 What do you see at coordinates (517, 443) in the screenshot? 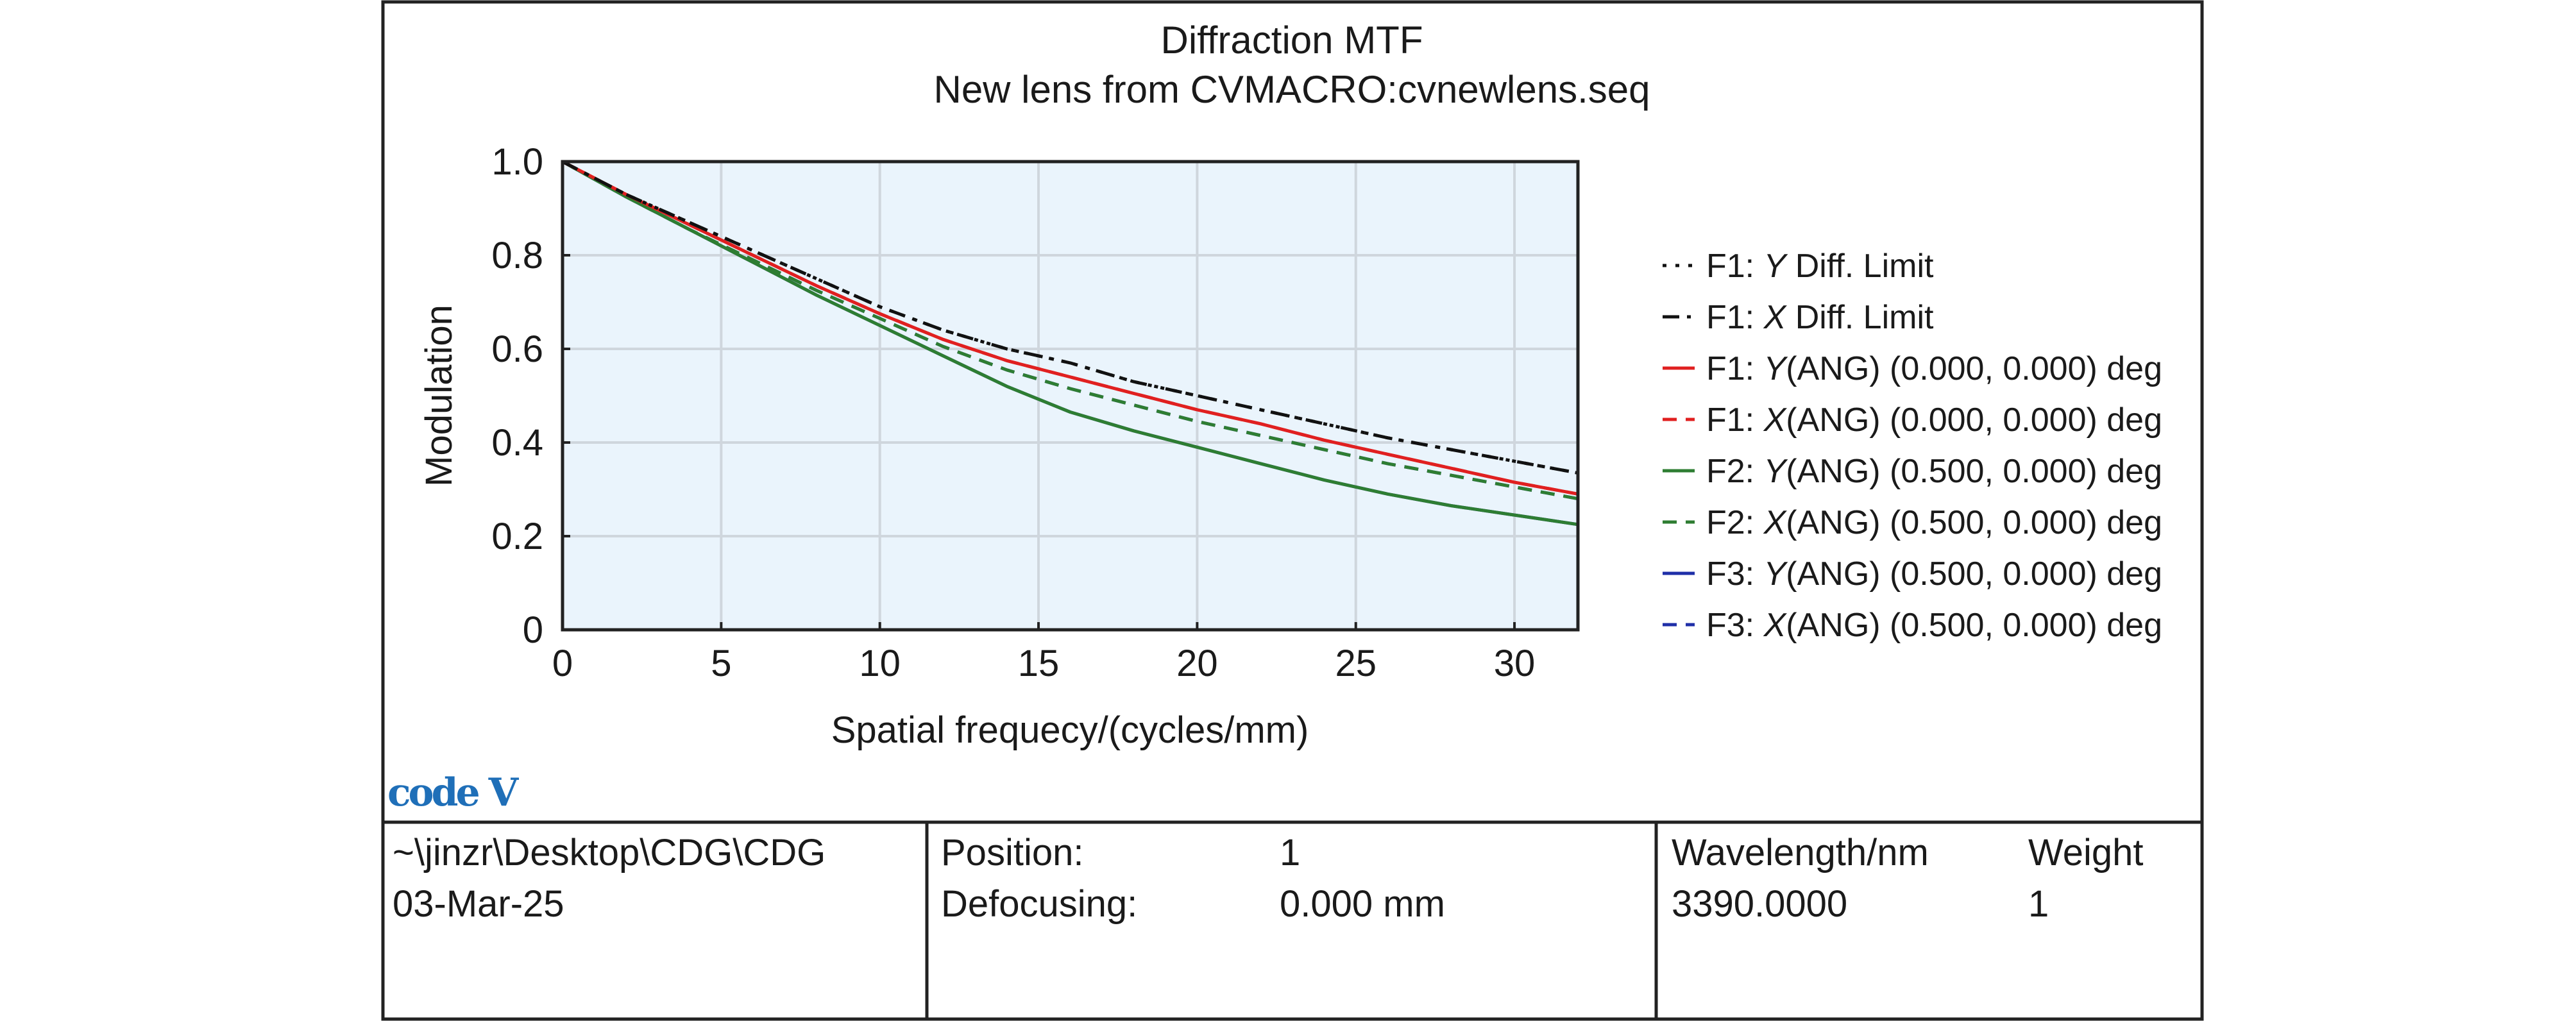
I see `y-tick-label: 0.4` at bounding box center [517, 443].